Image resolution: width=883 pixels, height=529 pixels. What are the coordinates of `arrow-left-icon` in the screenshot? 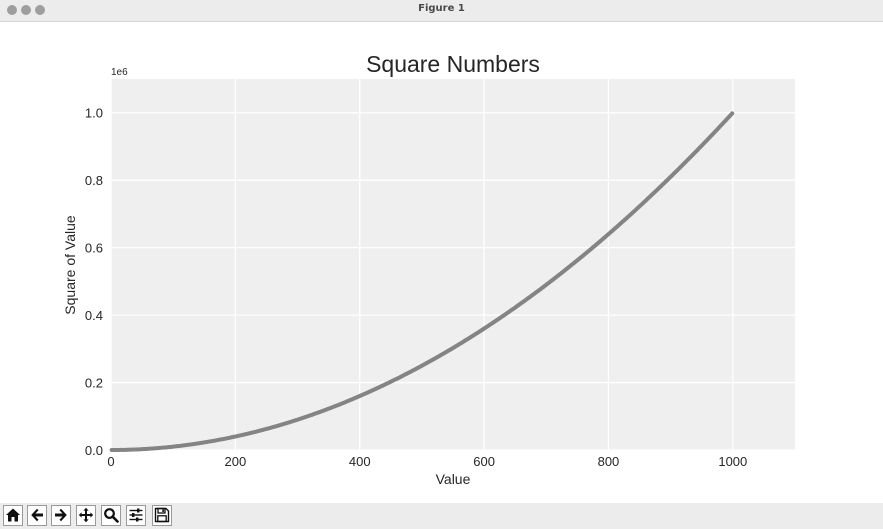 It's located at (37, 515).